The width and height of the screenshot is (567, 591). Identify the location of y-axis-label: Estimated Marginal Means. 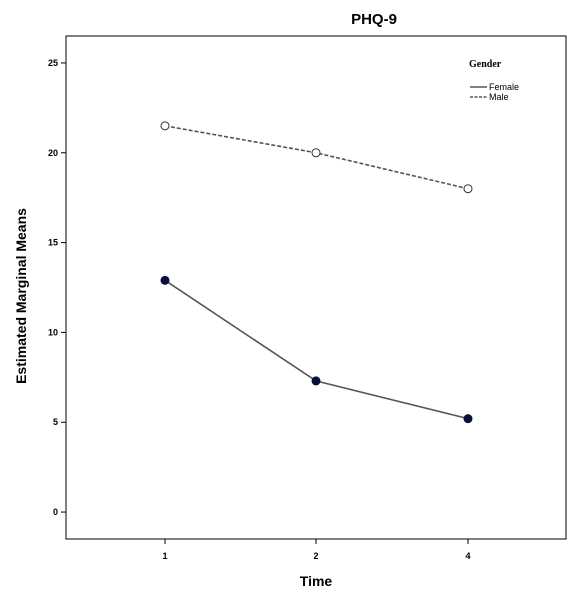
(21, 296).